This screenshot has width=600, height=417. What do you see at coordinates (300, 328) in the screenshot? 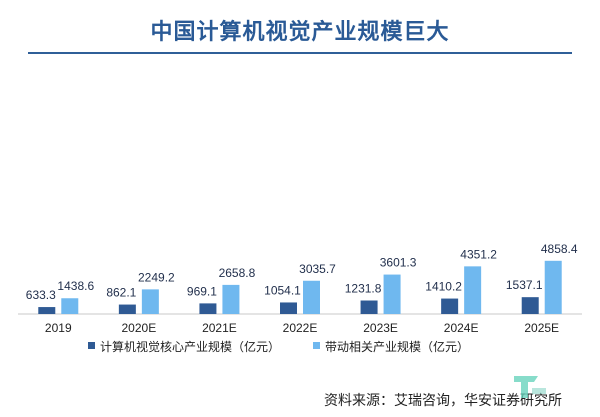
I see `x-tick-label-2022E: 2022E` at bounding box center [300, 328].